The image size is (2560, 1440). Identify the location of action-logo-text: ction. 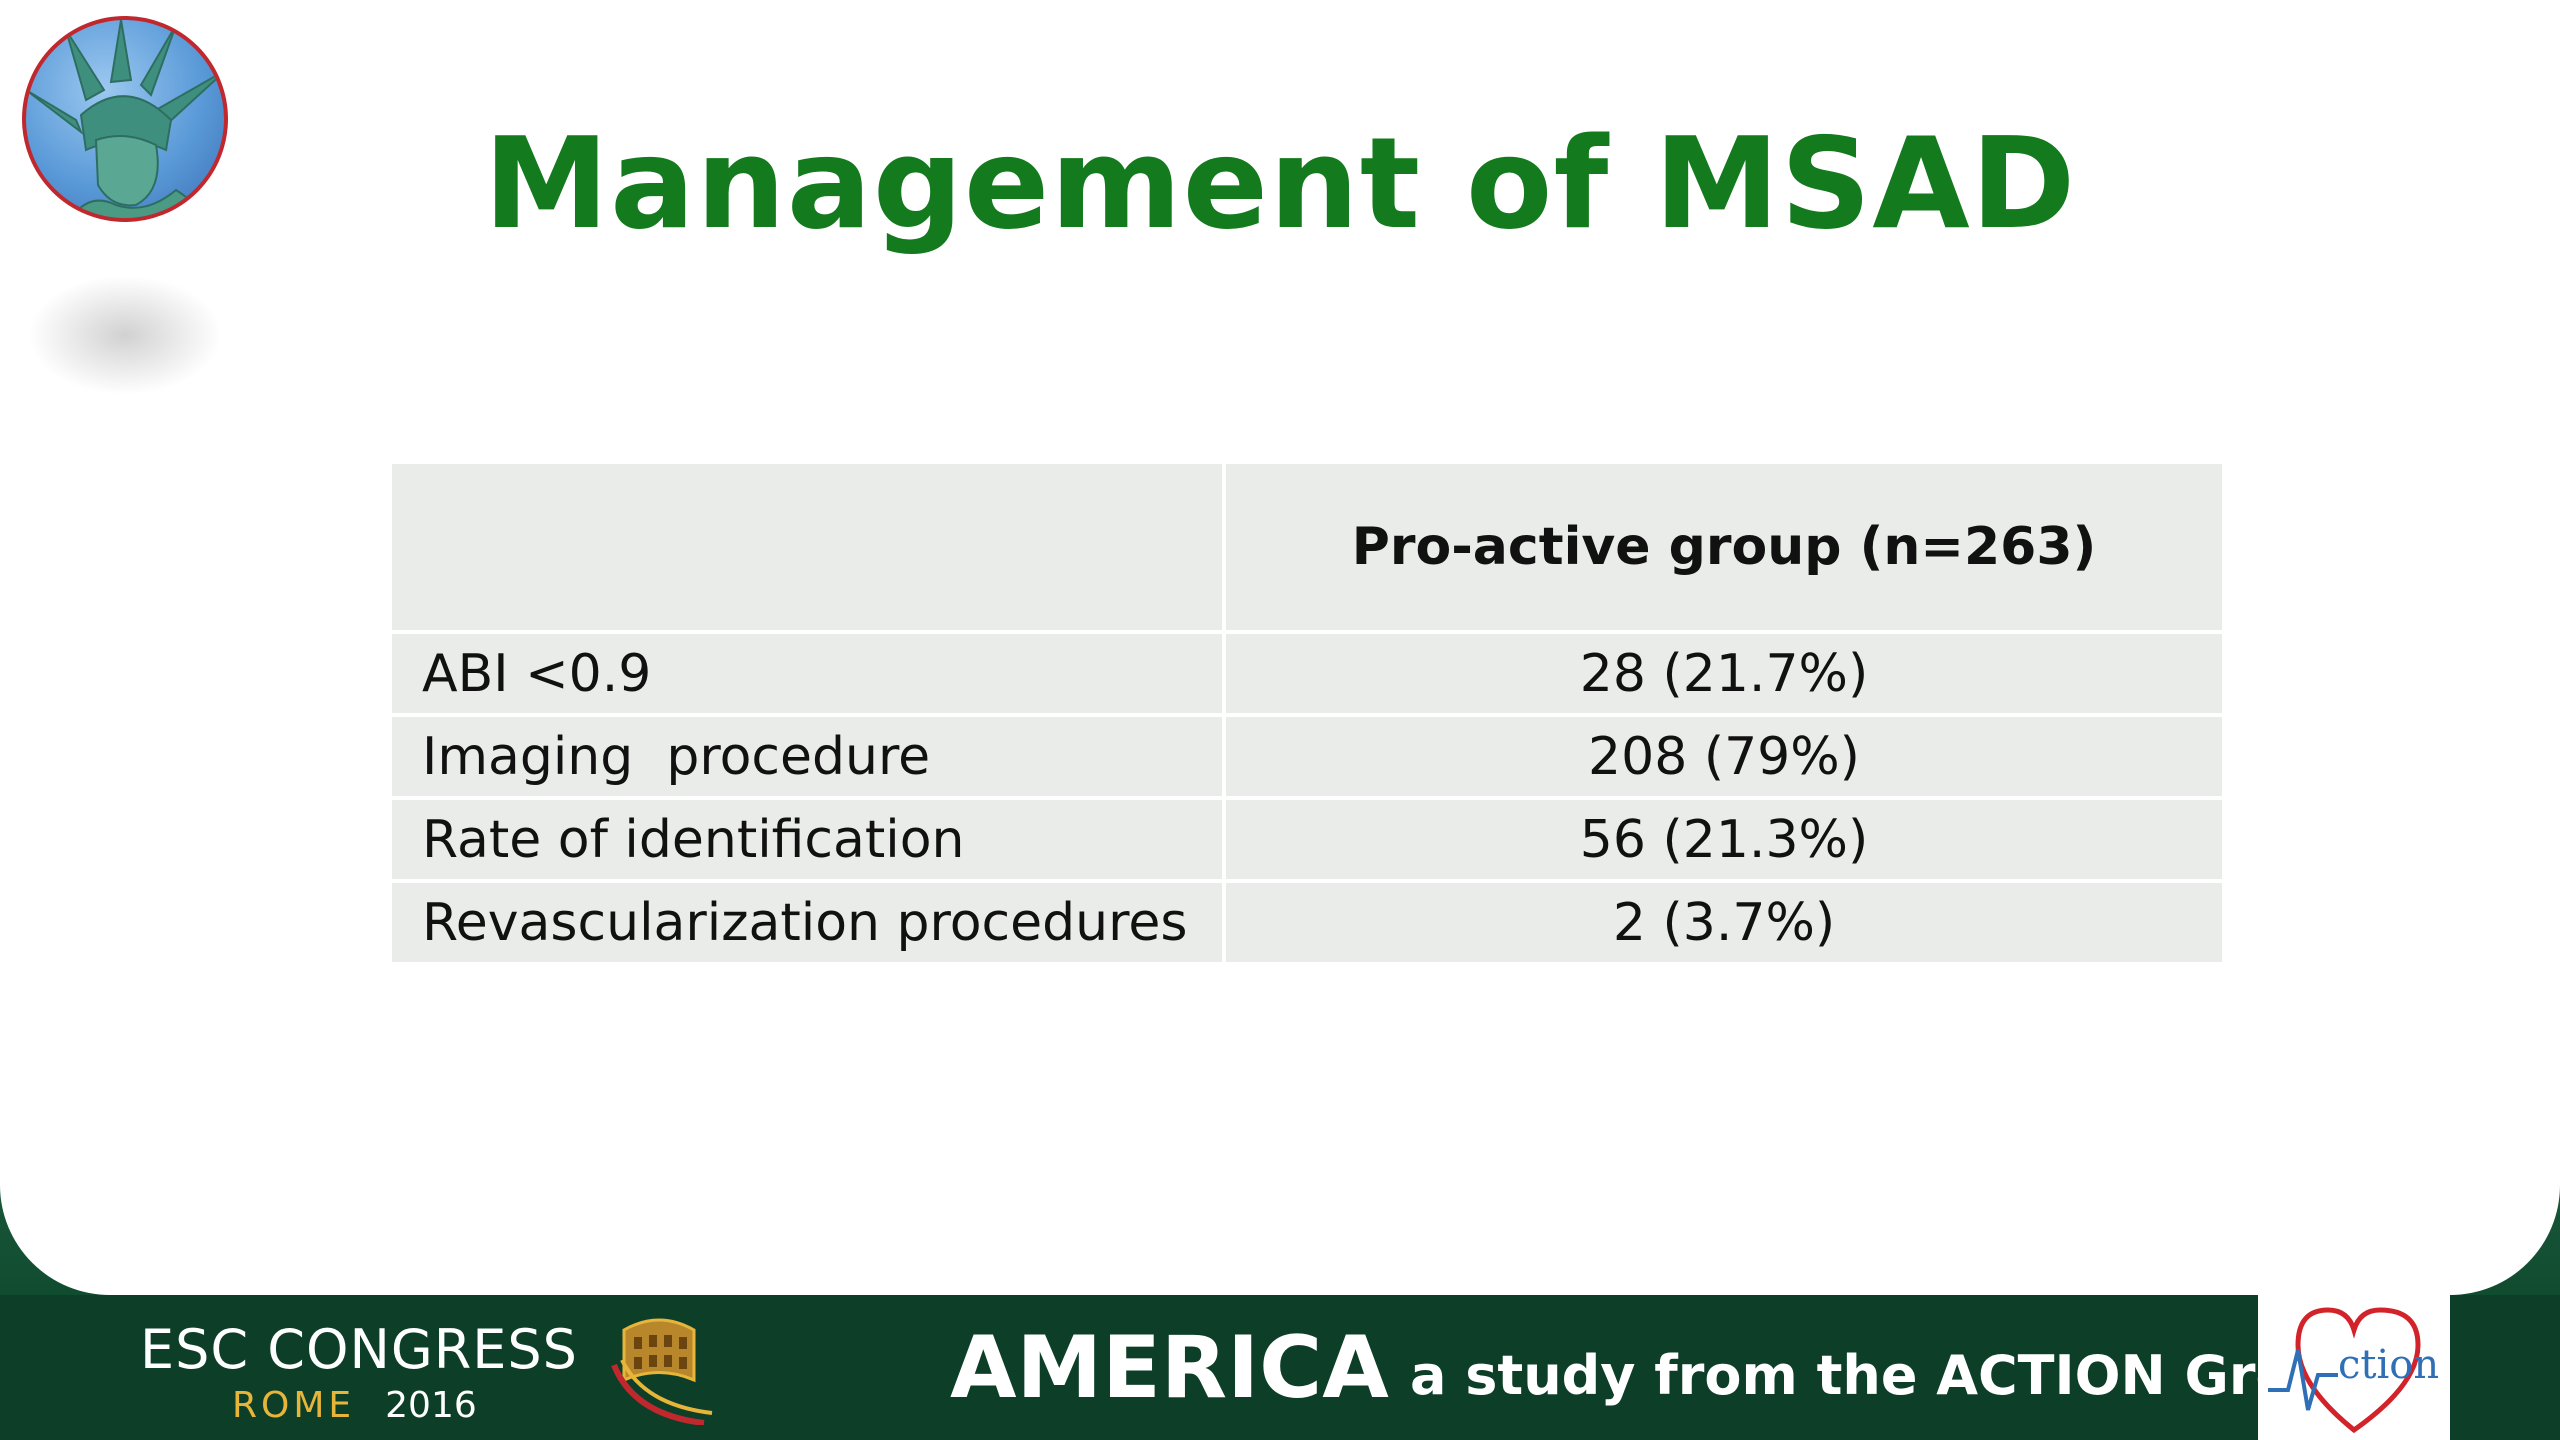
(2389, 1365).